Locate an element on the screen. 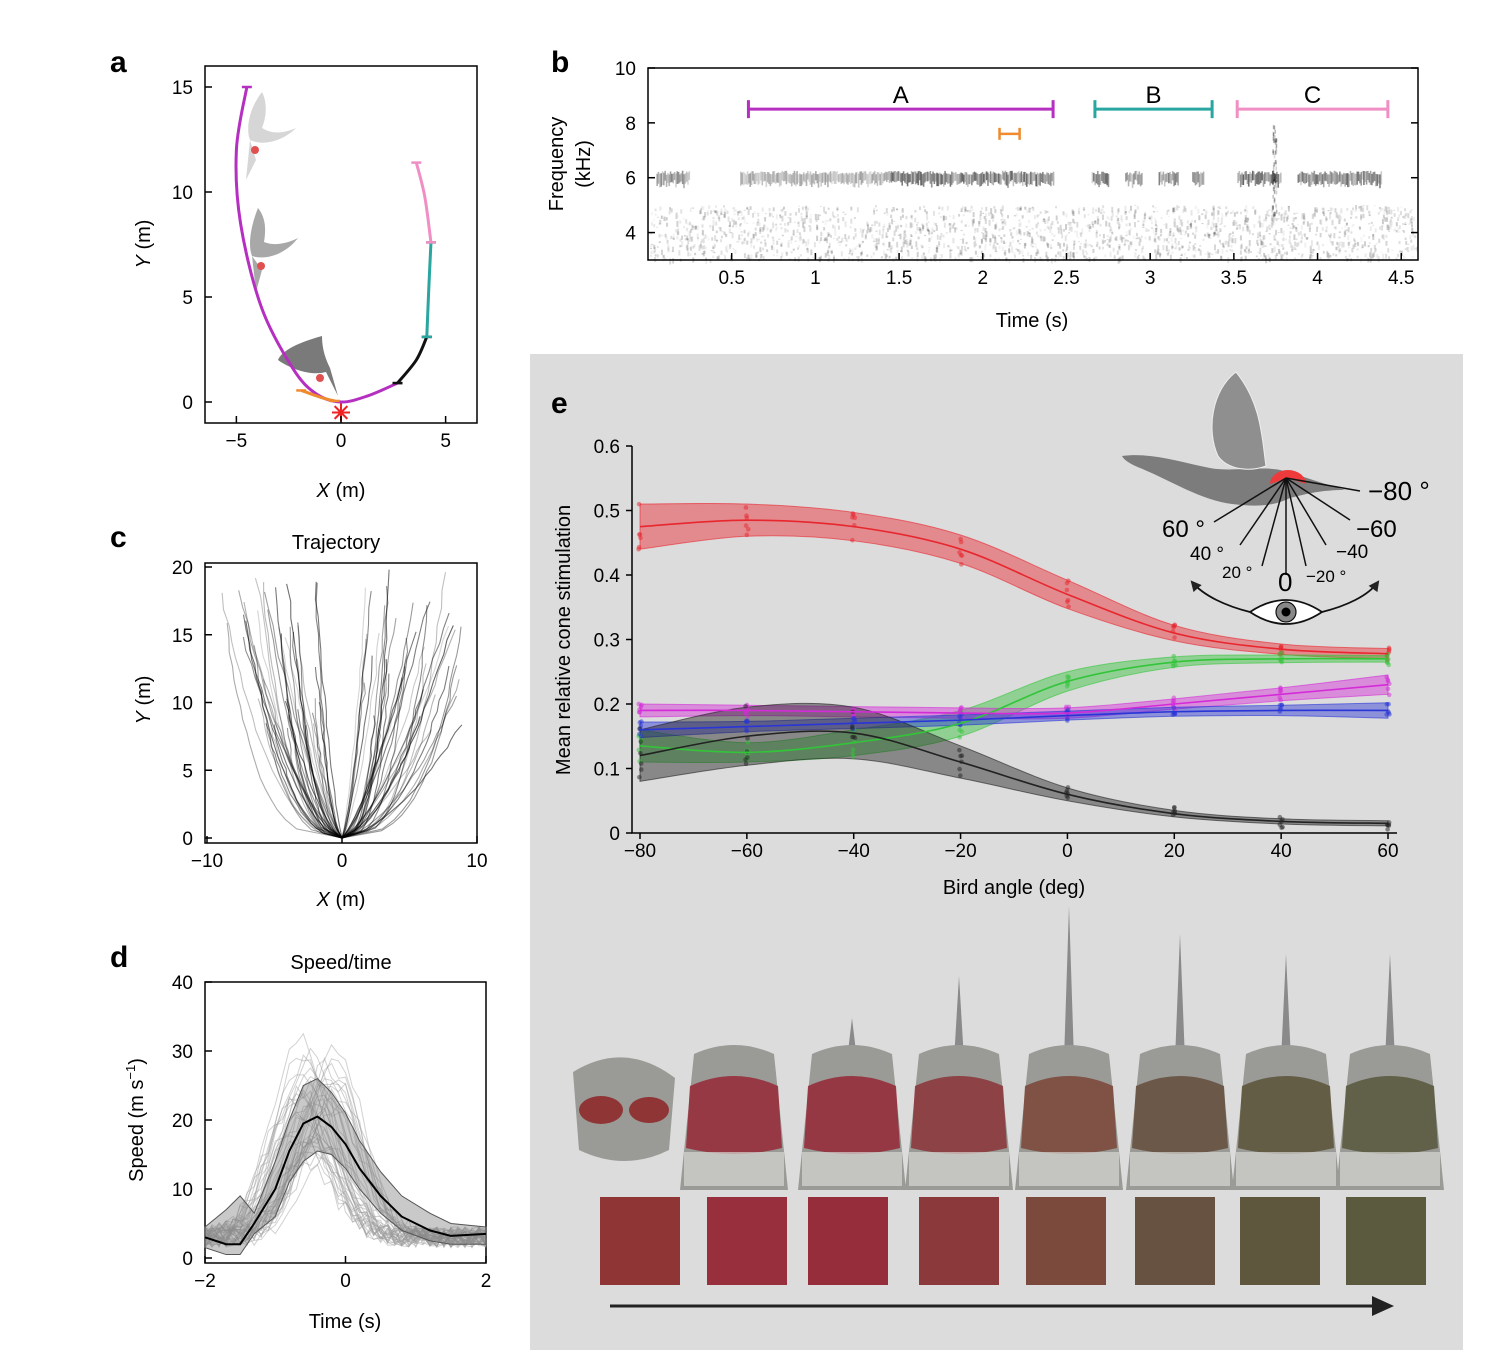  sample-dot-magenta is located at coordinates (745, 713).